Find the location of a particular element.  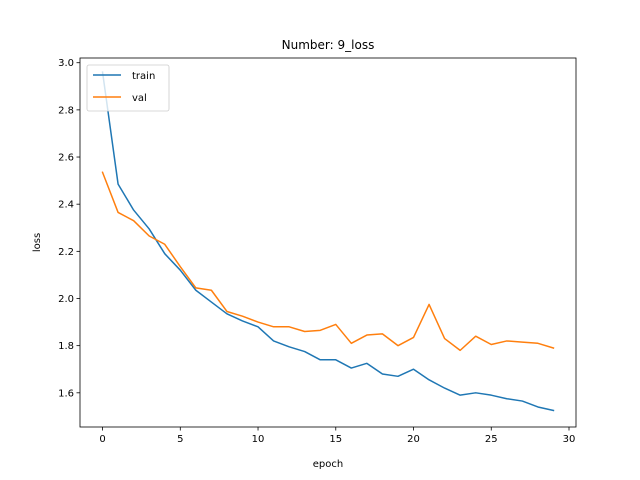

x-tick-label: 15 is located at coordinates (335, 439).